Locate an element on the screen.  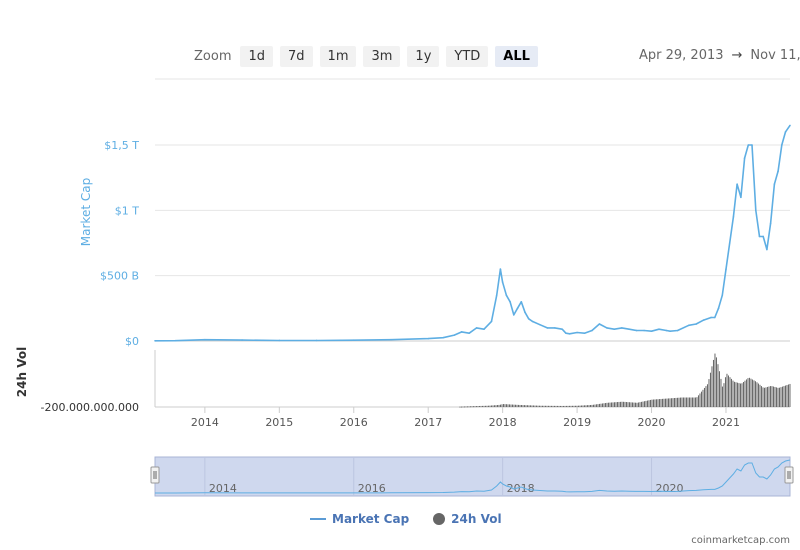
navigator-right-handle is located at coordinates (789, 475).